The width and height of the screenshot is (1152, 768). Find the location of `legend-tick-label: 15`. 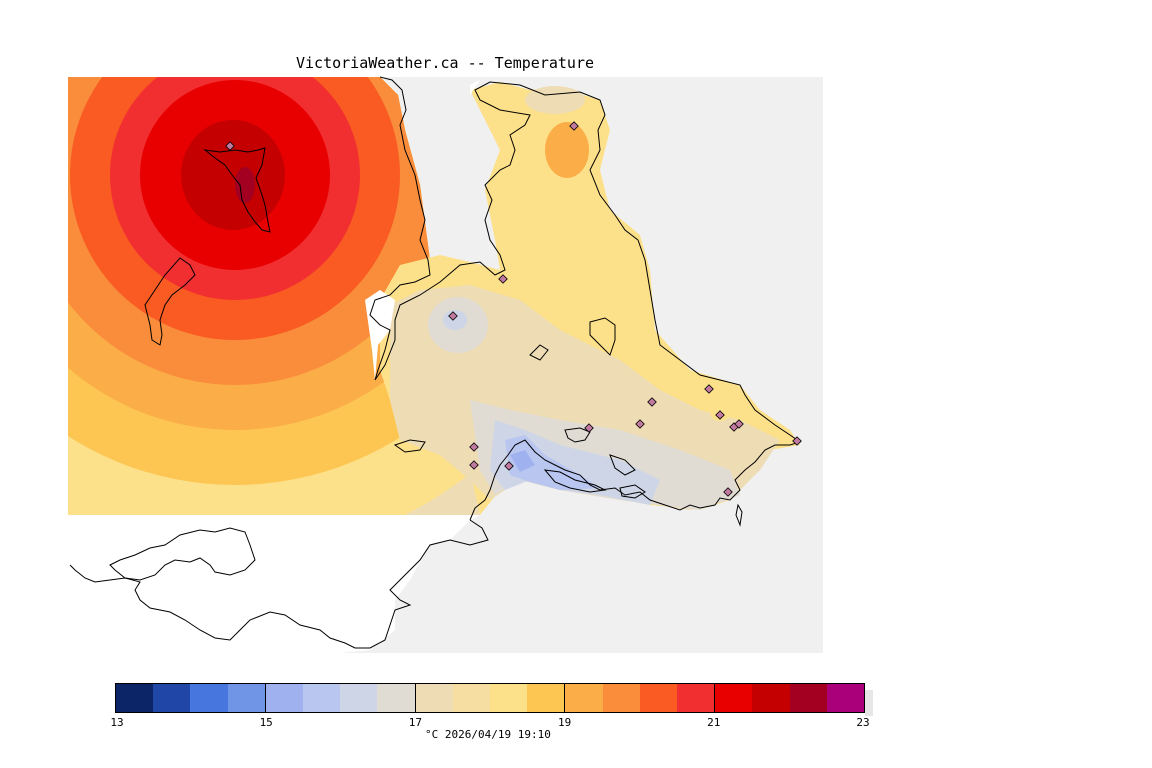

legend-tick-label: 15 is located at coordinates (266, 722).